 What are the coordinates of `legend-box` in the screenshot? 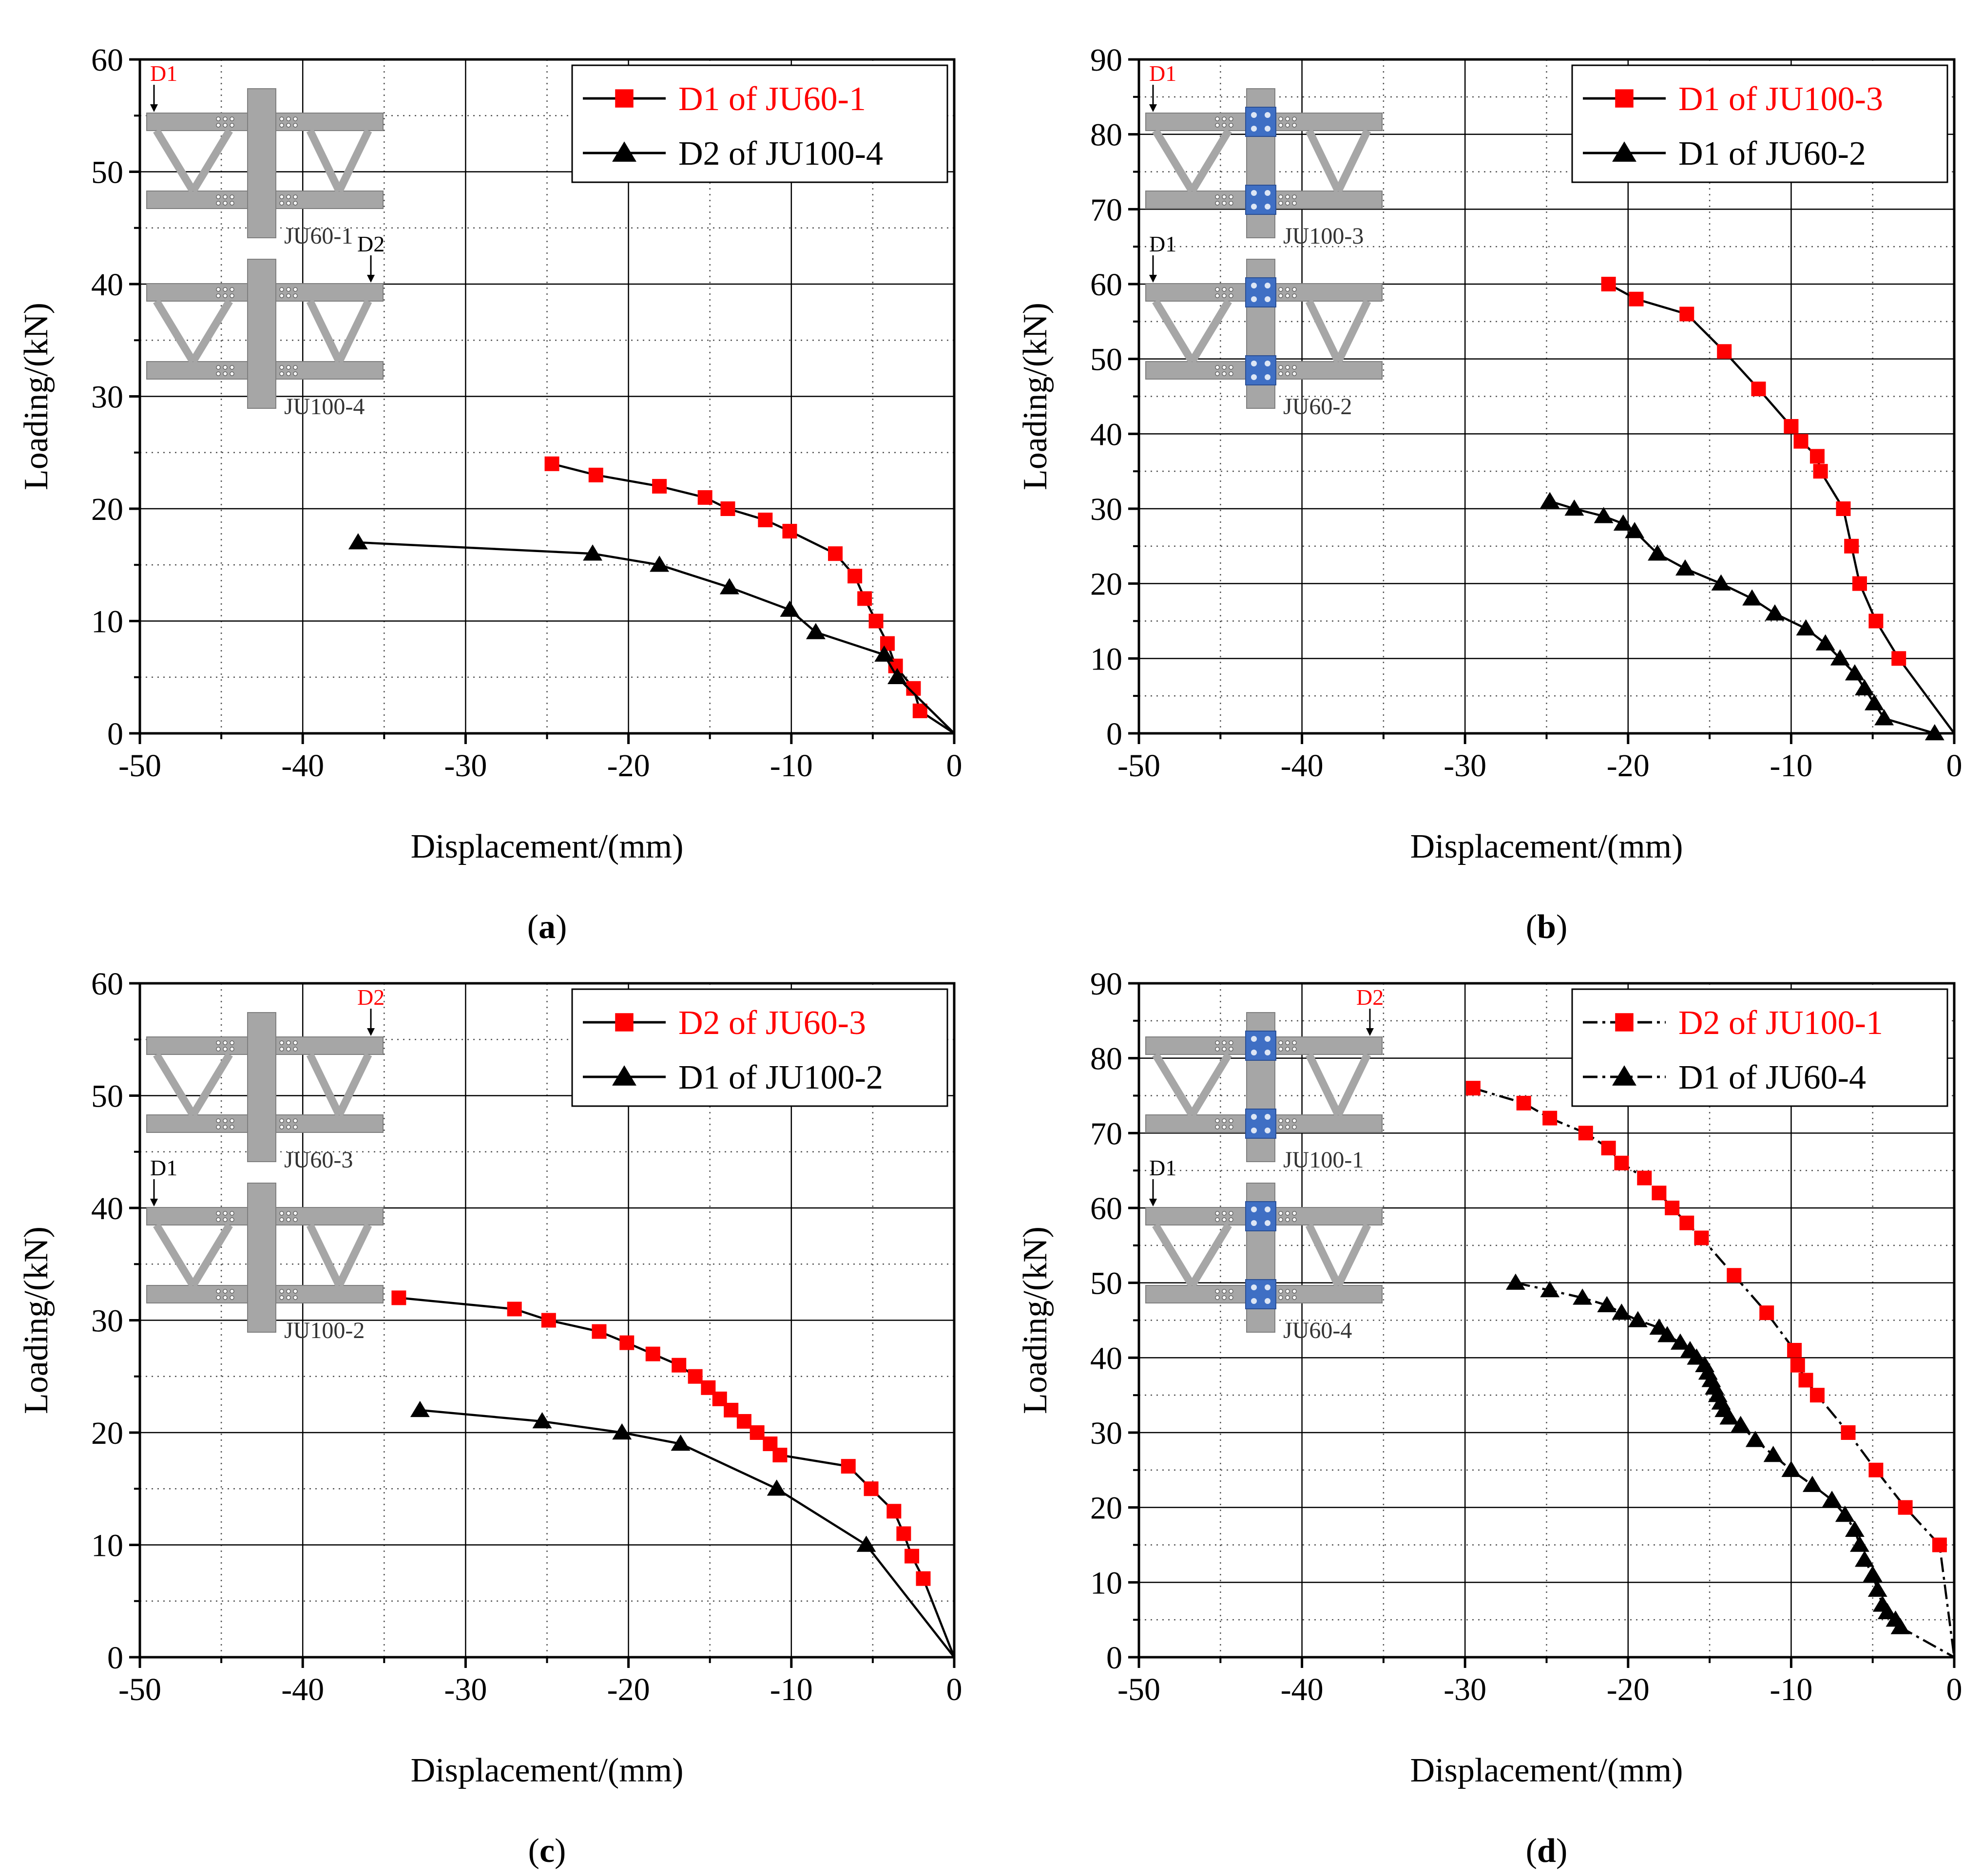 It's located at (759, 123).